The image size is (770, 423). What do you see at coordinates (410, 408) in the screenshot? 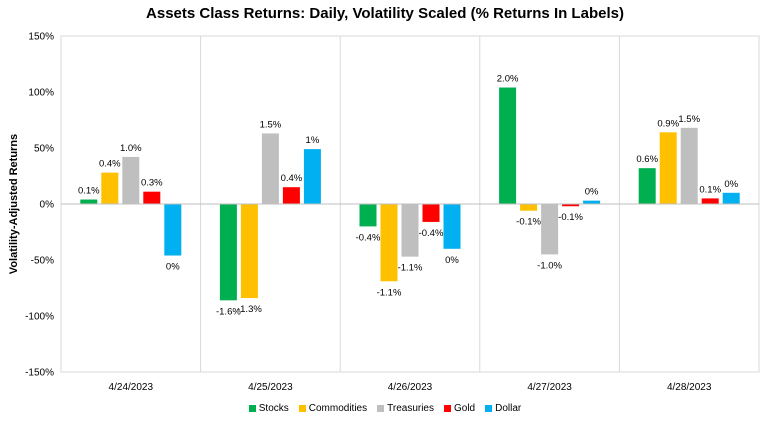
I see `legend-label: Treasuries` at bounding box center [410, 408].